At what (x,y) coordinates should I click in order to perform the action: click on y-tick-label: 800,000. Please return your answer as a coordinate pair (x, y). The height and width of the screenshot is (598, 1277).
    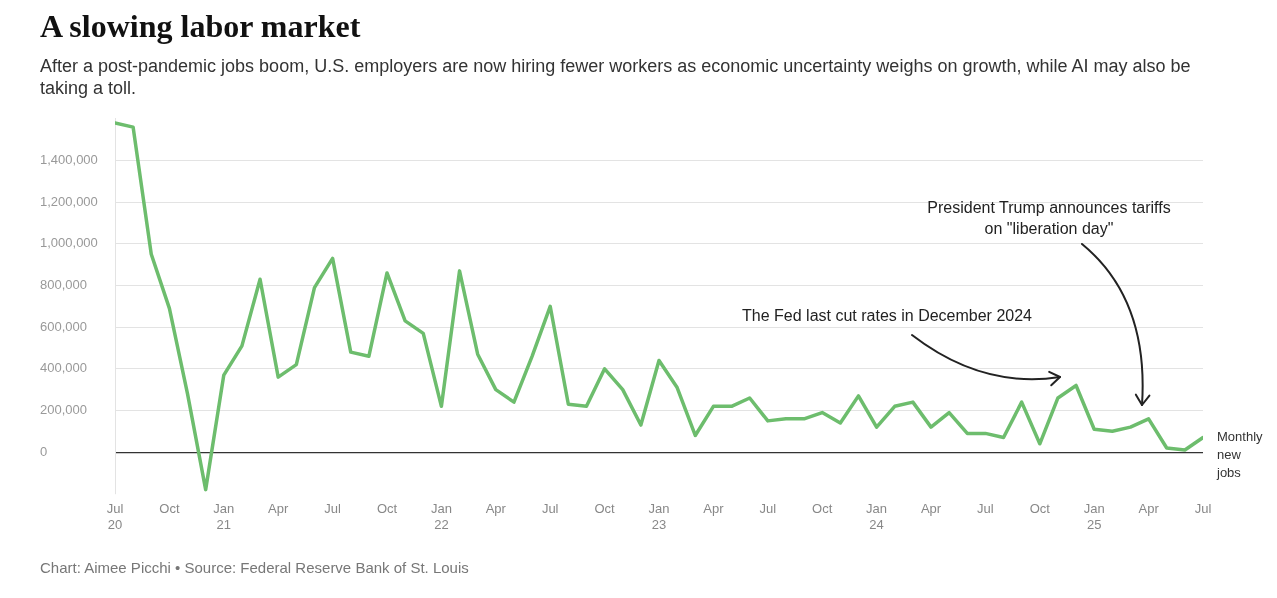
    Looking at the image, I should click on (63, 285).